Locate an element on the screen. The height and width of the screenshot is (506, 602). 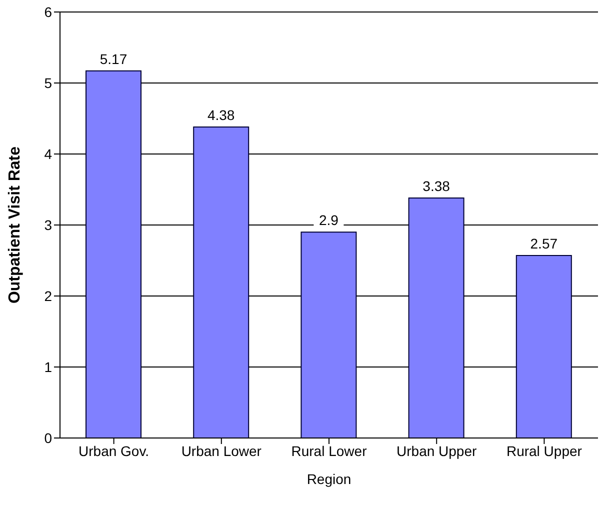
y-tick-label: 6 is located at coordinates (48, 12).